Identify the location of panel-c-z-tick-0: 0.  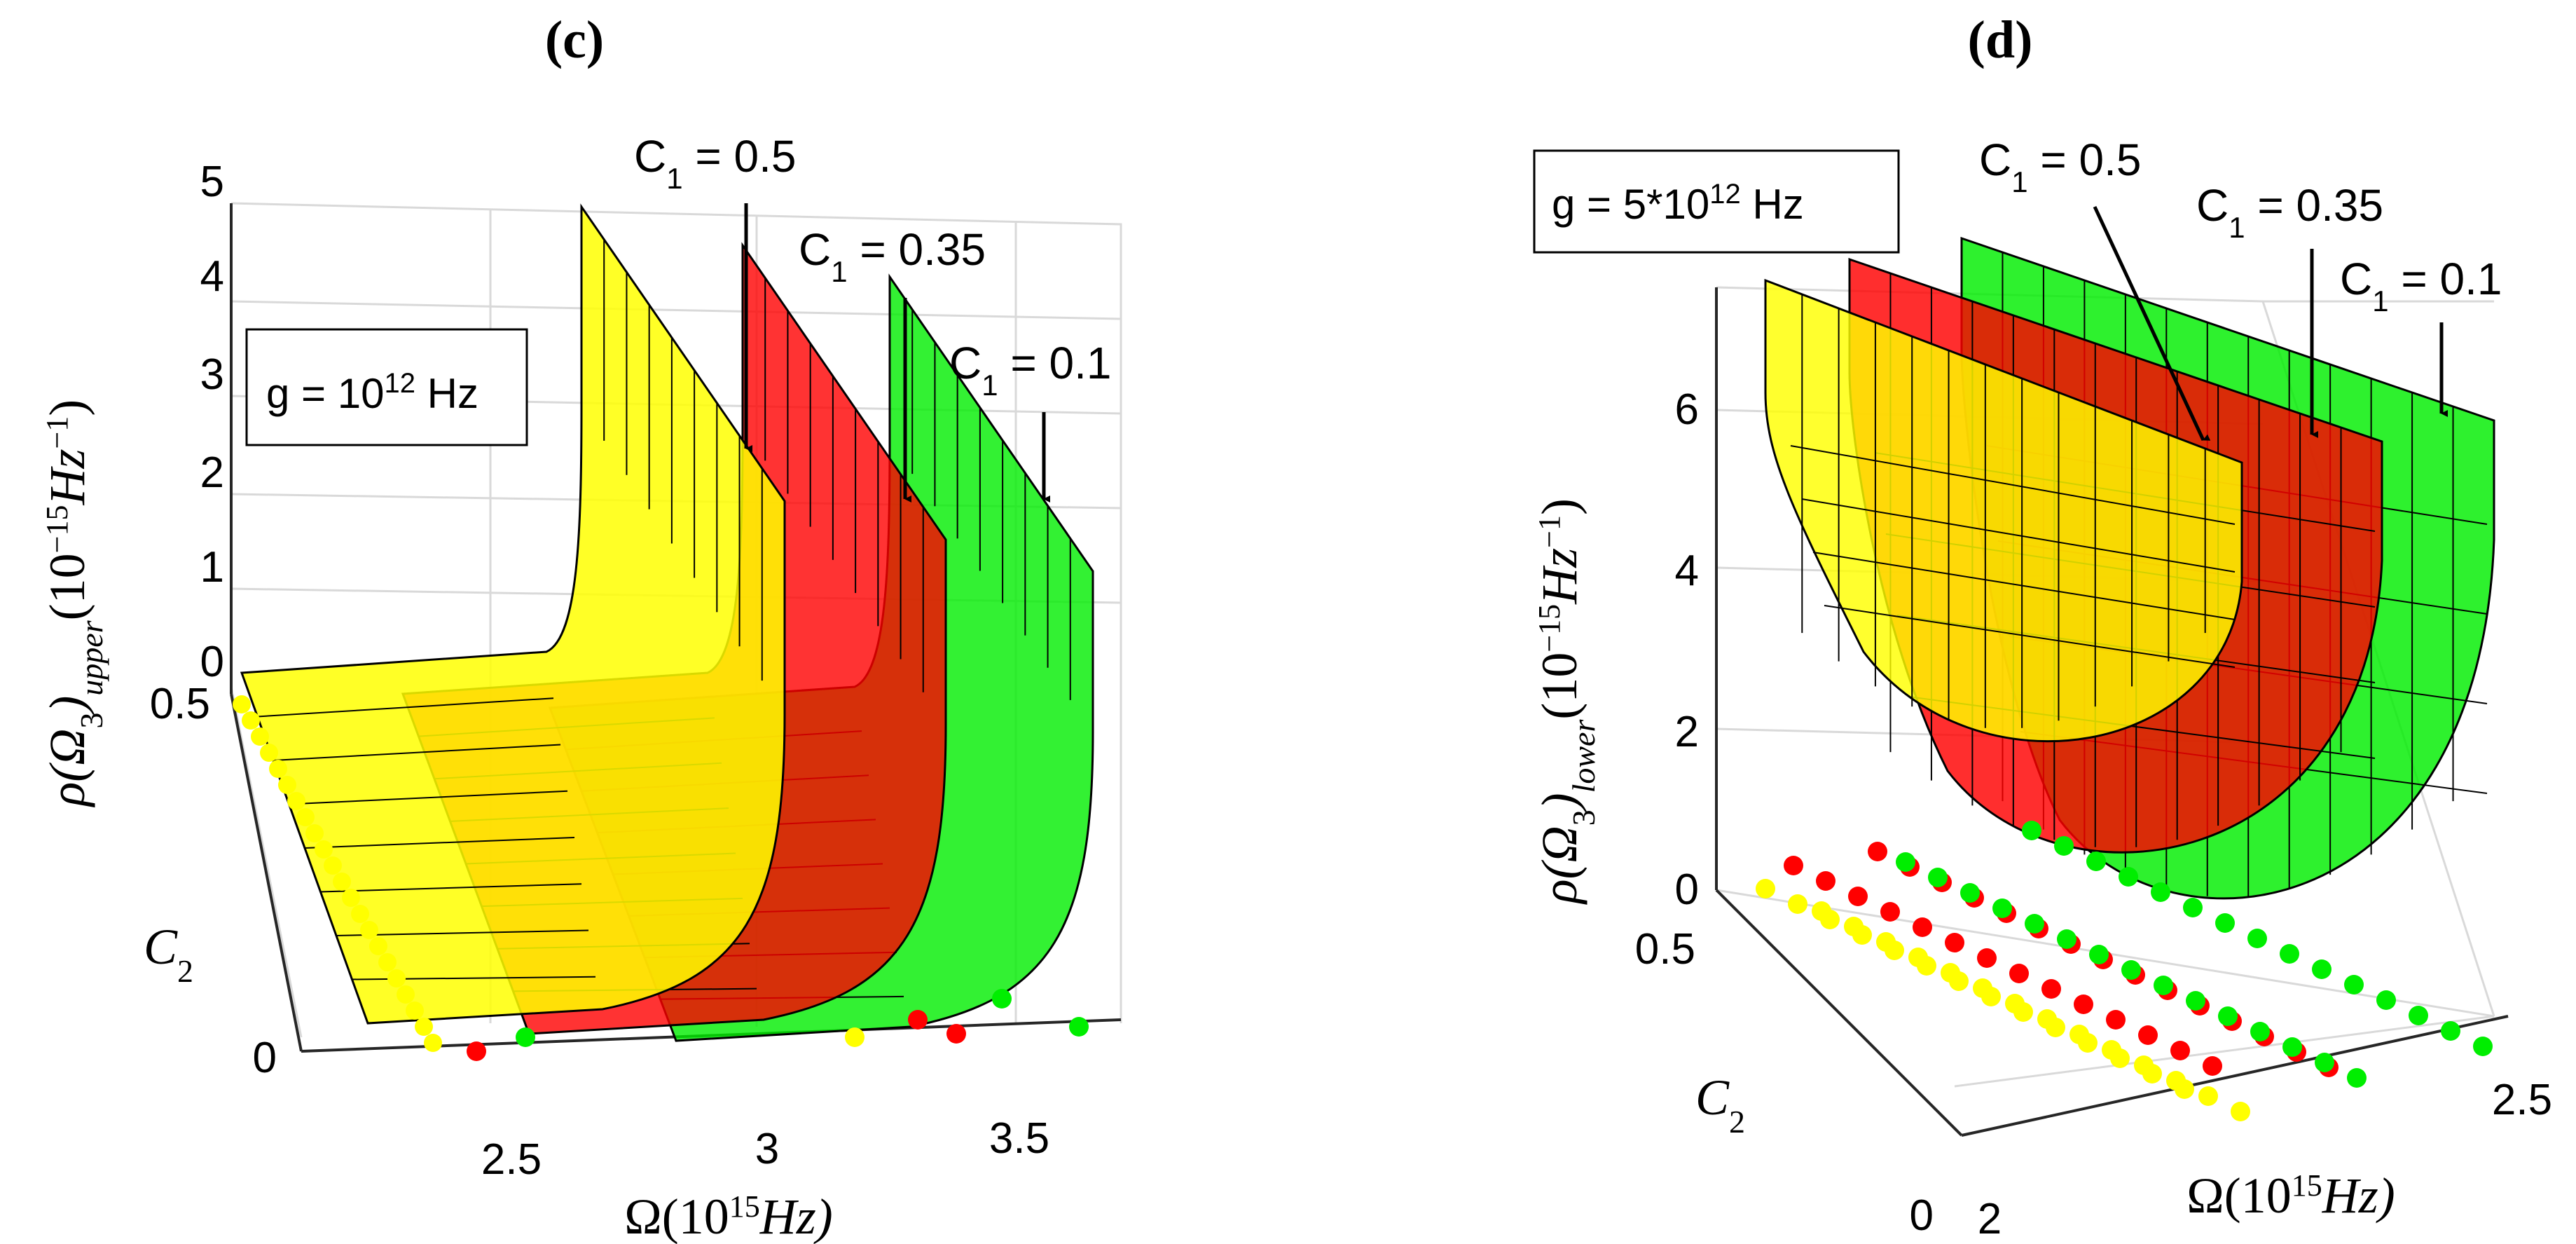
(212, 662).